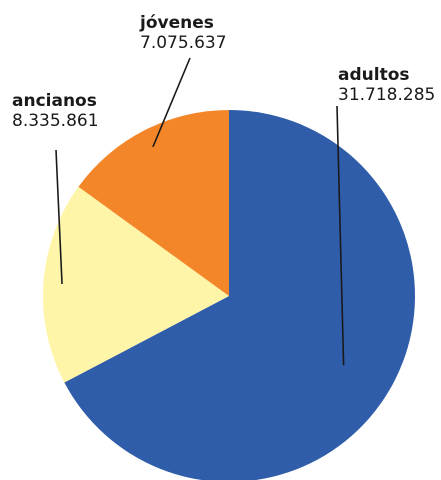 Image resolution: width=441 pixels, height=480 pixels. I want to click on label-adultos-value: 31.718.285, so click(386, 95).